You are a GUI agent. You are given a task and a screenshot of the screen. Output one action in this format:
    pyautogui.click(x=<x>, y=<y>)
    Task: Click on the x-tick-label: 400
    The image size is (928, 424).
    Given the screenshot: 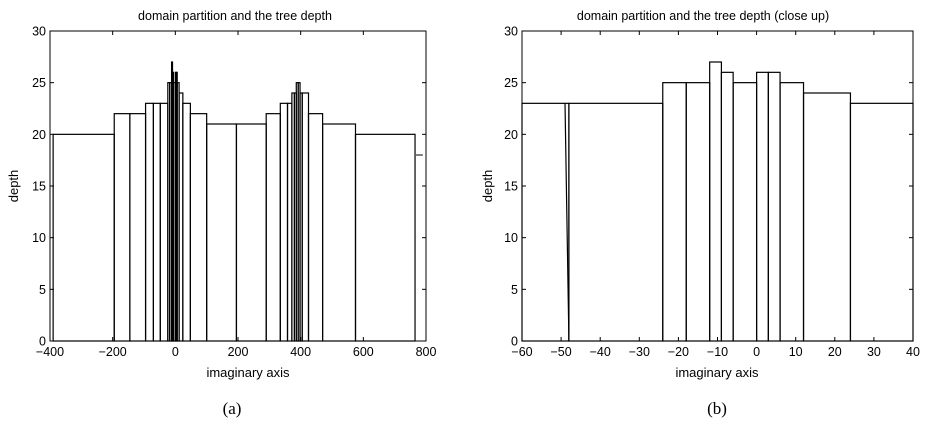 What is the action you would take?
    pyautogui.click(x=300, y=352)
    